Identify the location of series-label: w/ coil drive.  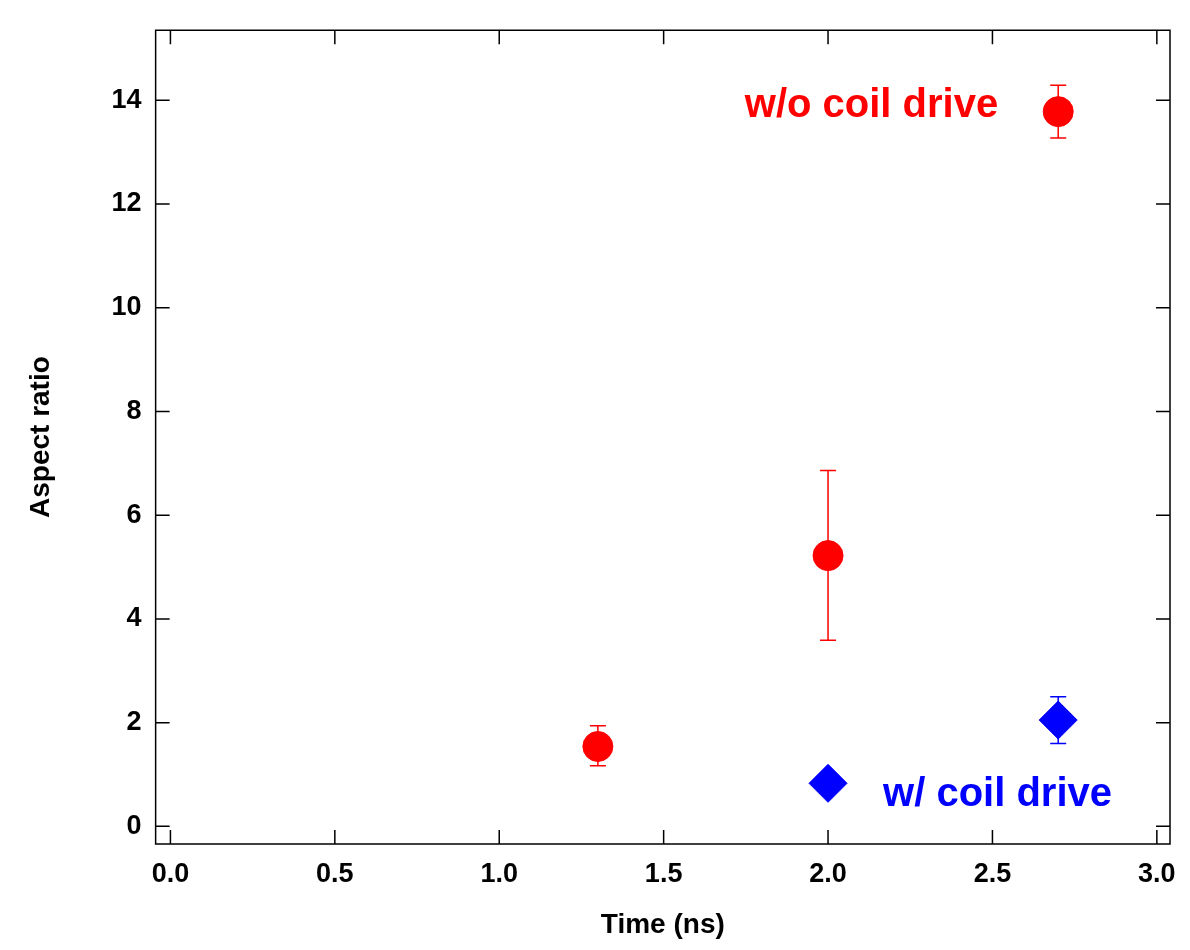
(997, 792).